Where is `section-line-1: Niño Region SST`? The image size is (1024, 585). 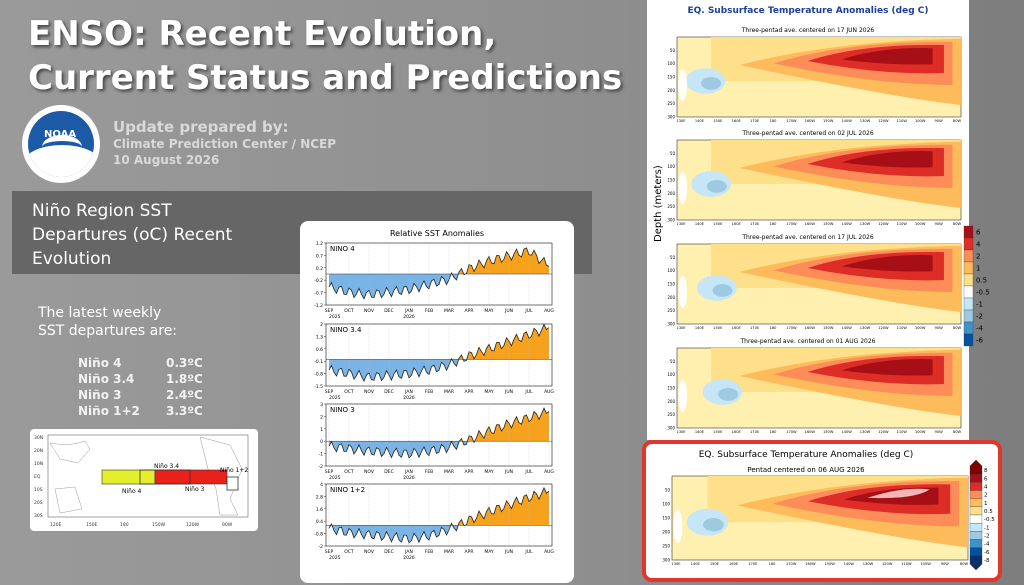 section-line-1: Niño Region SST is located at coordinates (102, 211).